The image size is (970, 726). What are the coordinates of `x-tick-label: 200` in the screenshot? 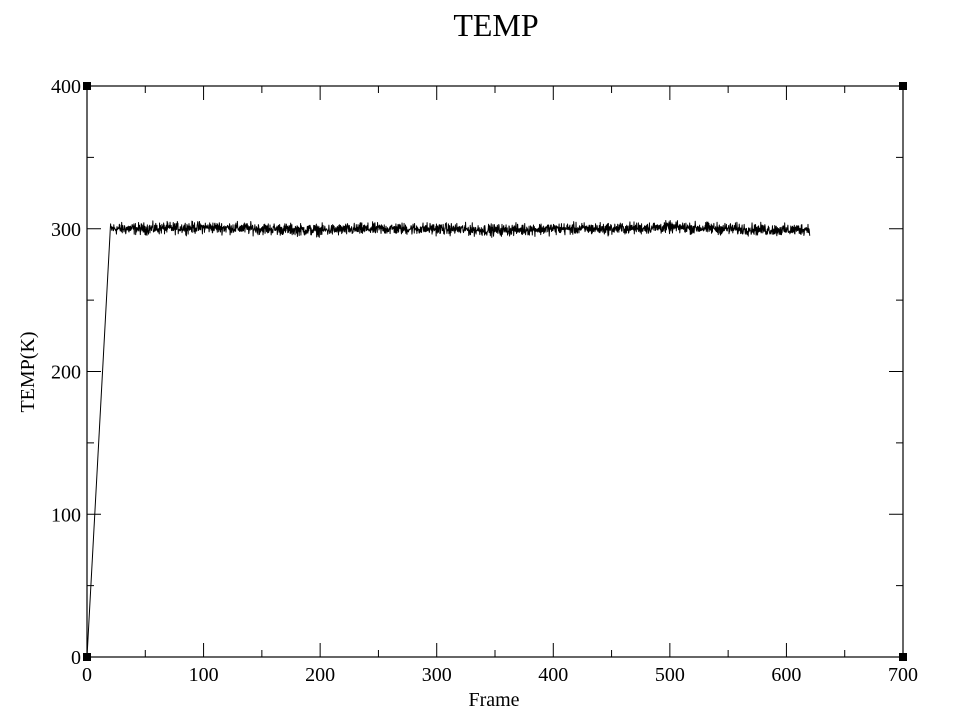 It's located at (320, 675).